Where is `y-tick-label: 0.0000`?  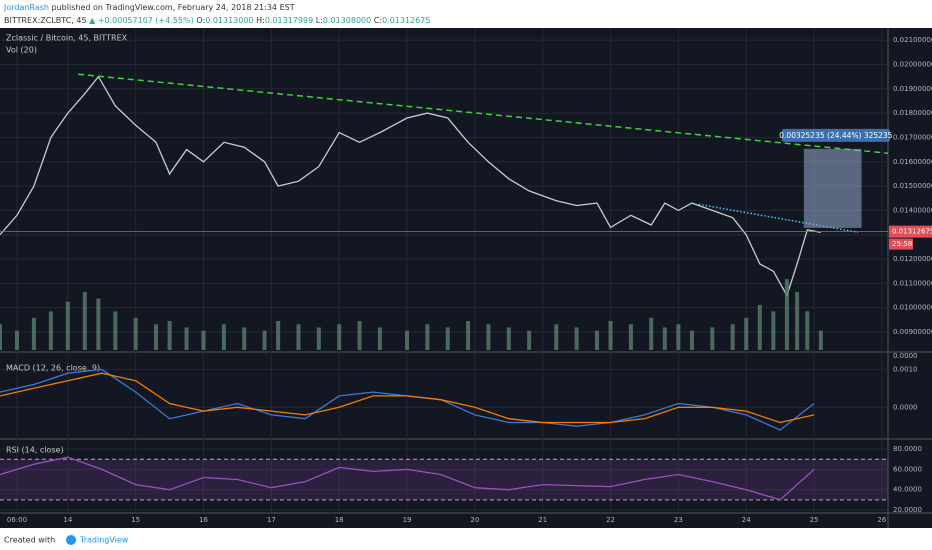 y-tick-label: 0.0000 is located at coordinates (905, 407).